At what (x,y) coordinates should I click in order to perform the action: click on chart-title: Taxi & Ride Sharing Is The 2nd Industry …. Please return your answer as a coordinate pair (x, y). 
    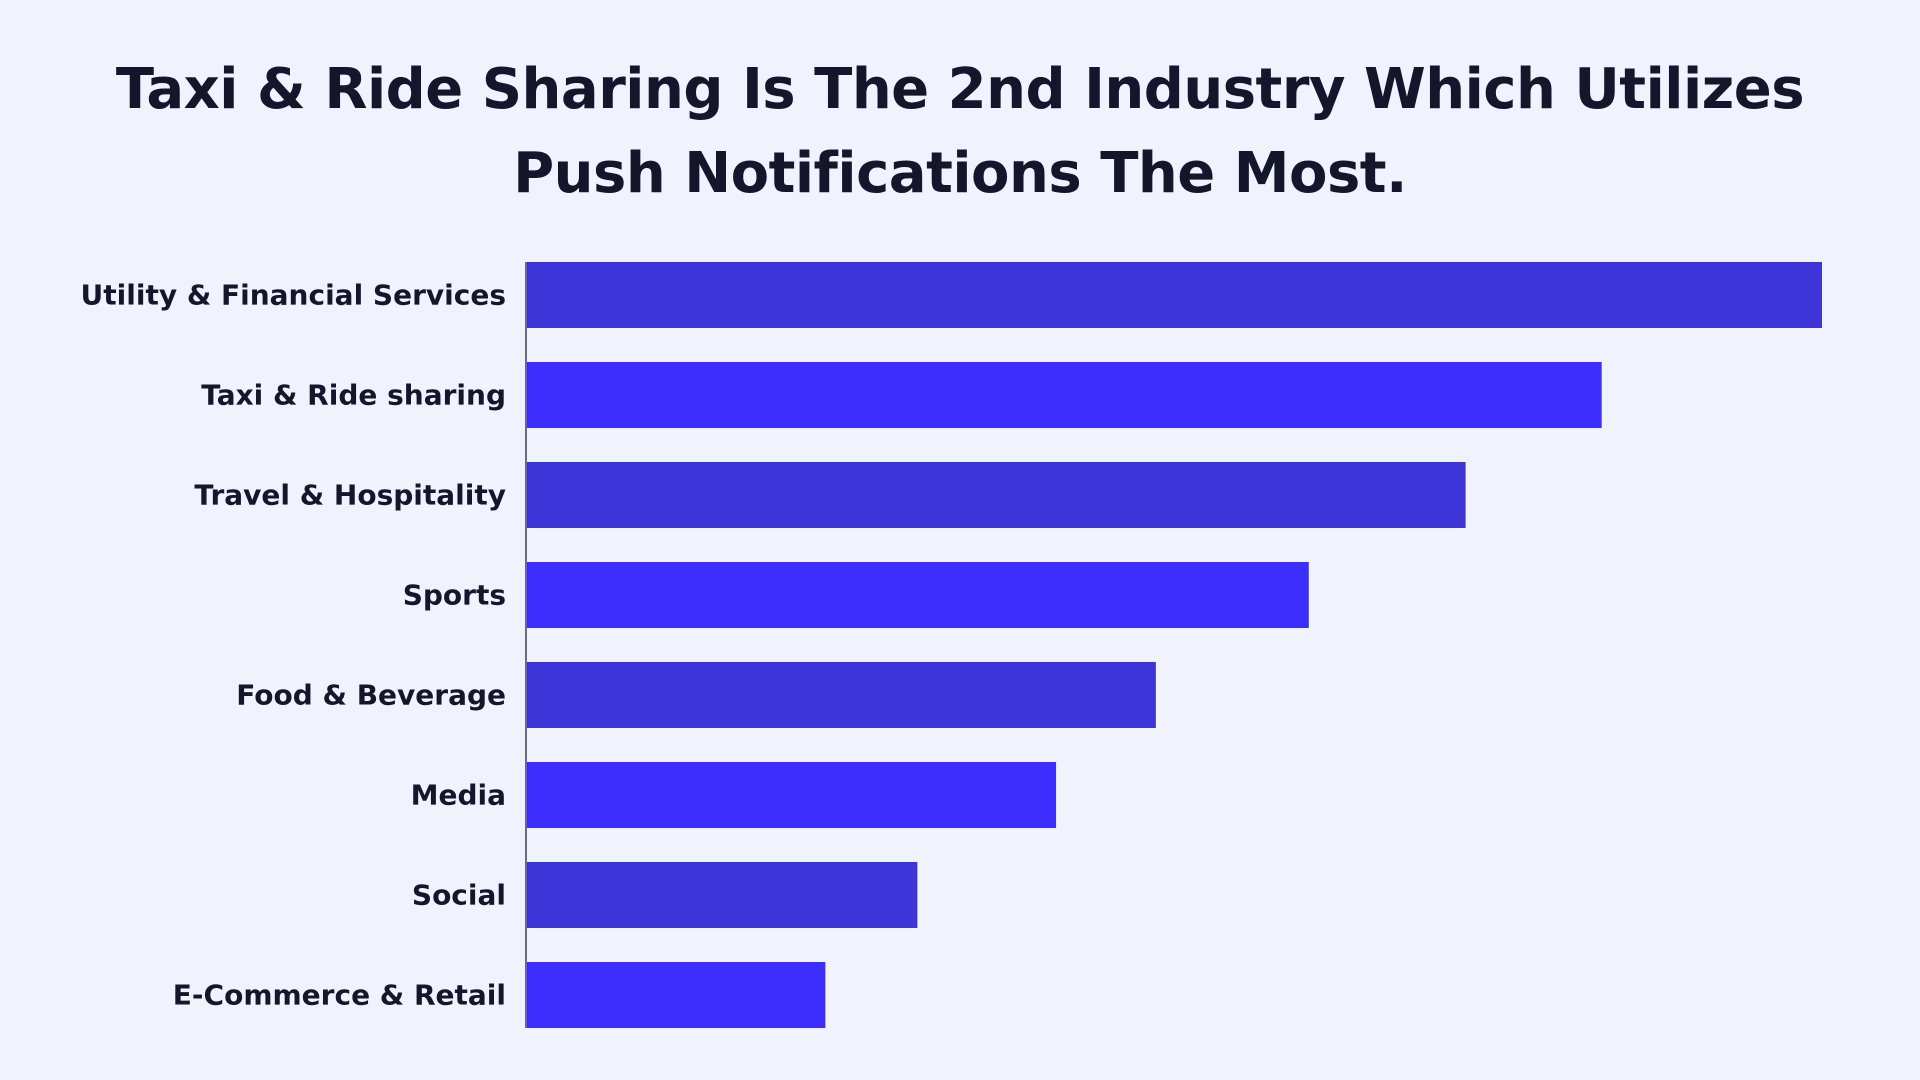
    Looking at the image, I should click on (960, 131).